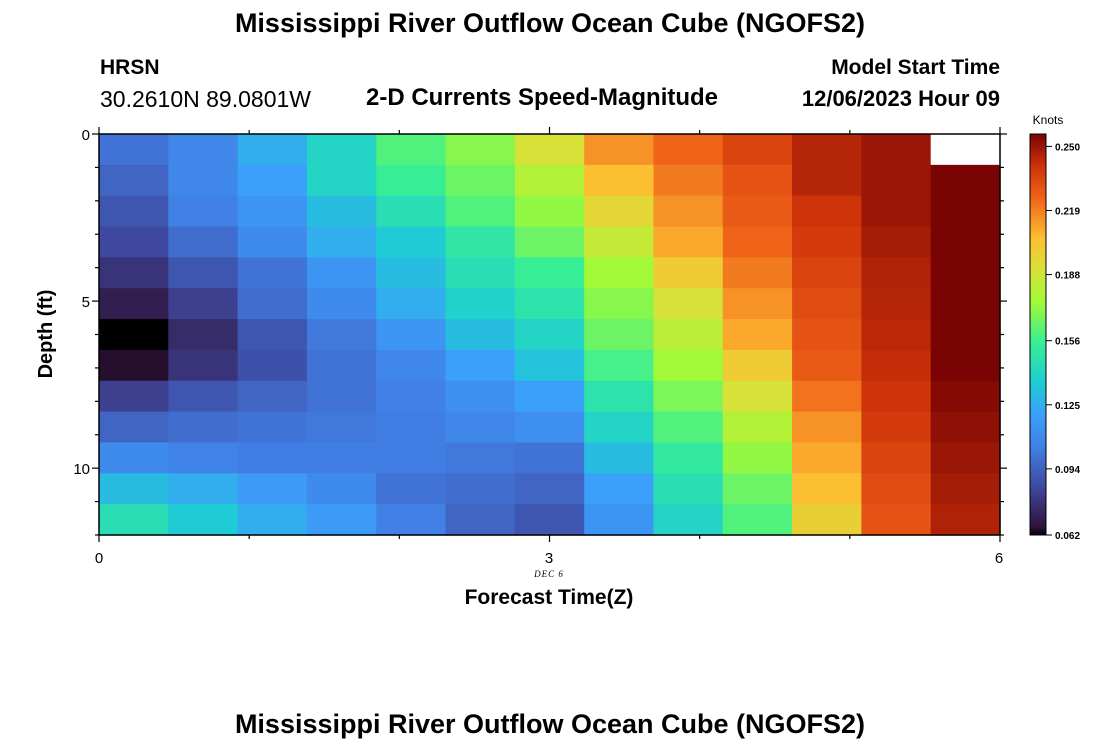 The image size is (1100, 750). I want to click on station-name: HRSN, so click(130, 67).